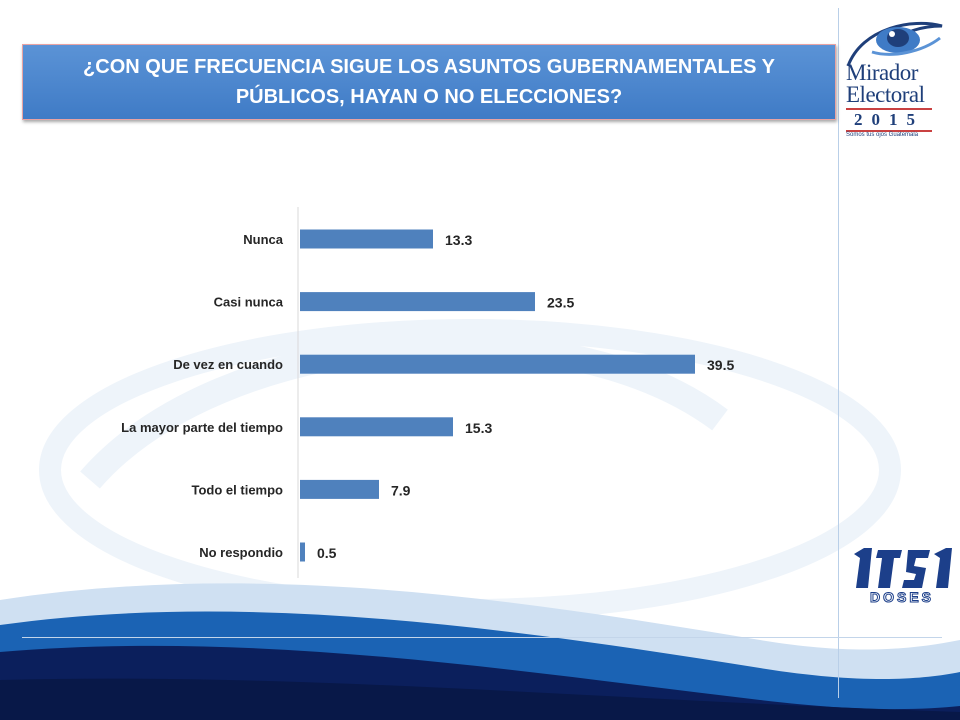 The height and width of the screenshot is (720, 960). I want to click on doses-mark-icon, so click(903, 568).